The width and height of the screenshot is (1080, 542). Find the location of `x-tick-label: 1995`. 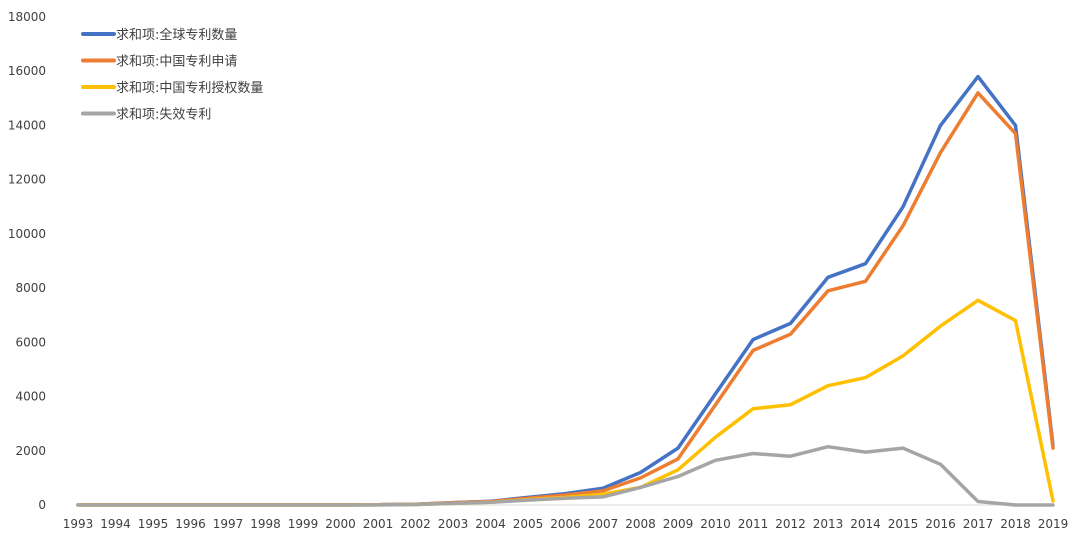

x-tick-label: 1995 is located at coordinates (153, 524).